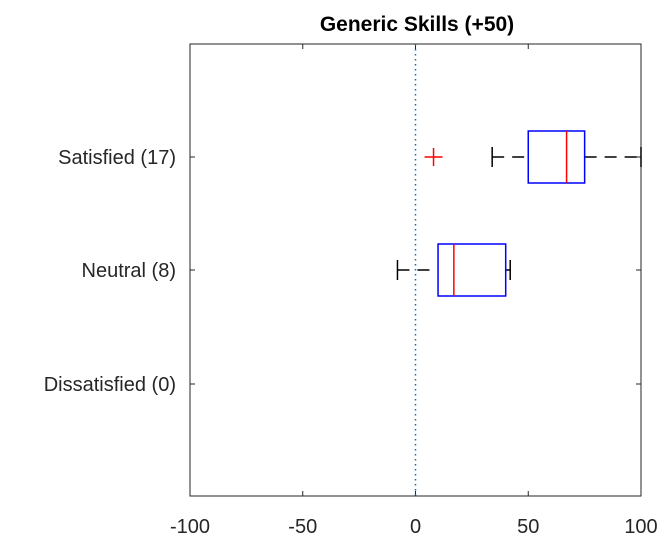  What do you see at coordinates (415, 527) in the screenshot?
I see `x-tick-label: 0` at bounding box center [415, 527].